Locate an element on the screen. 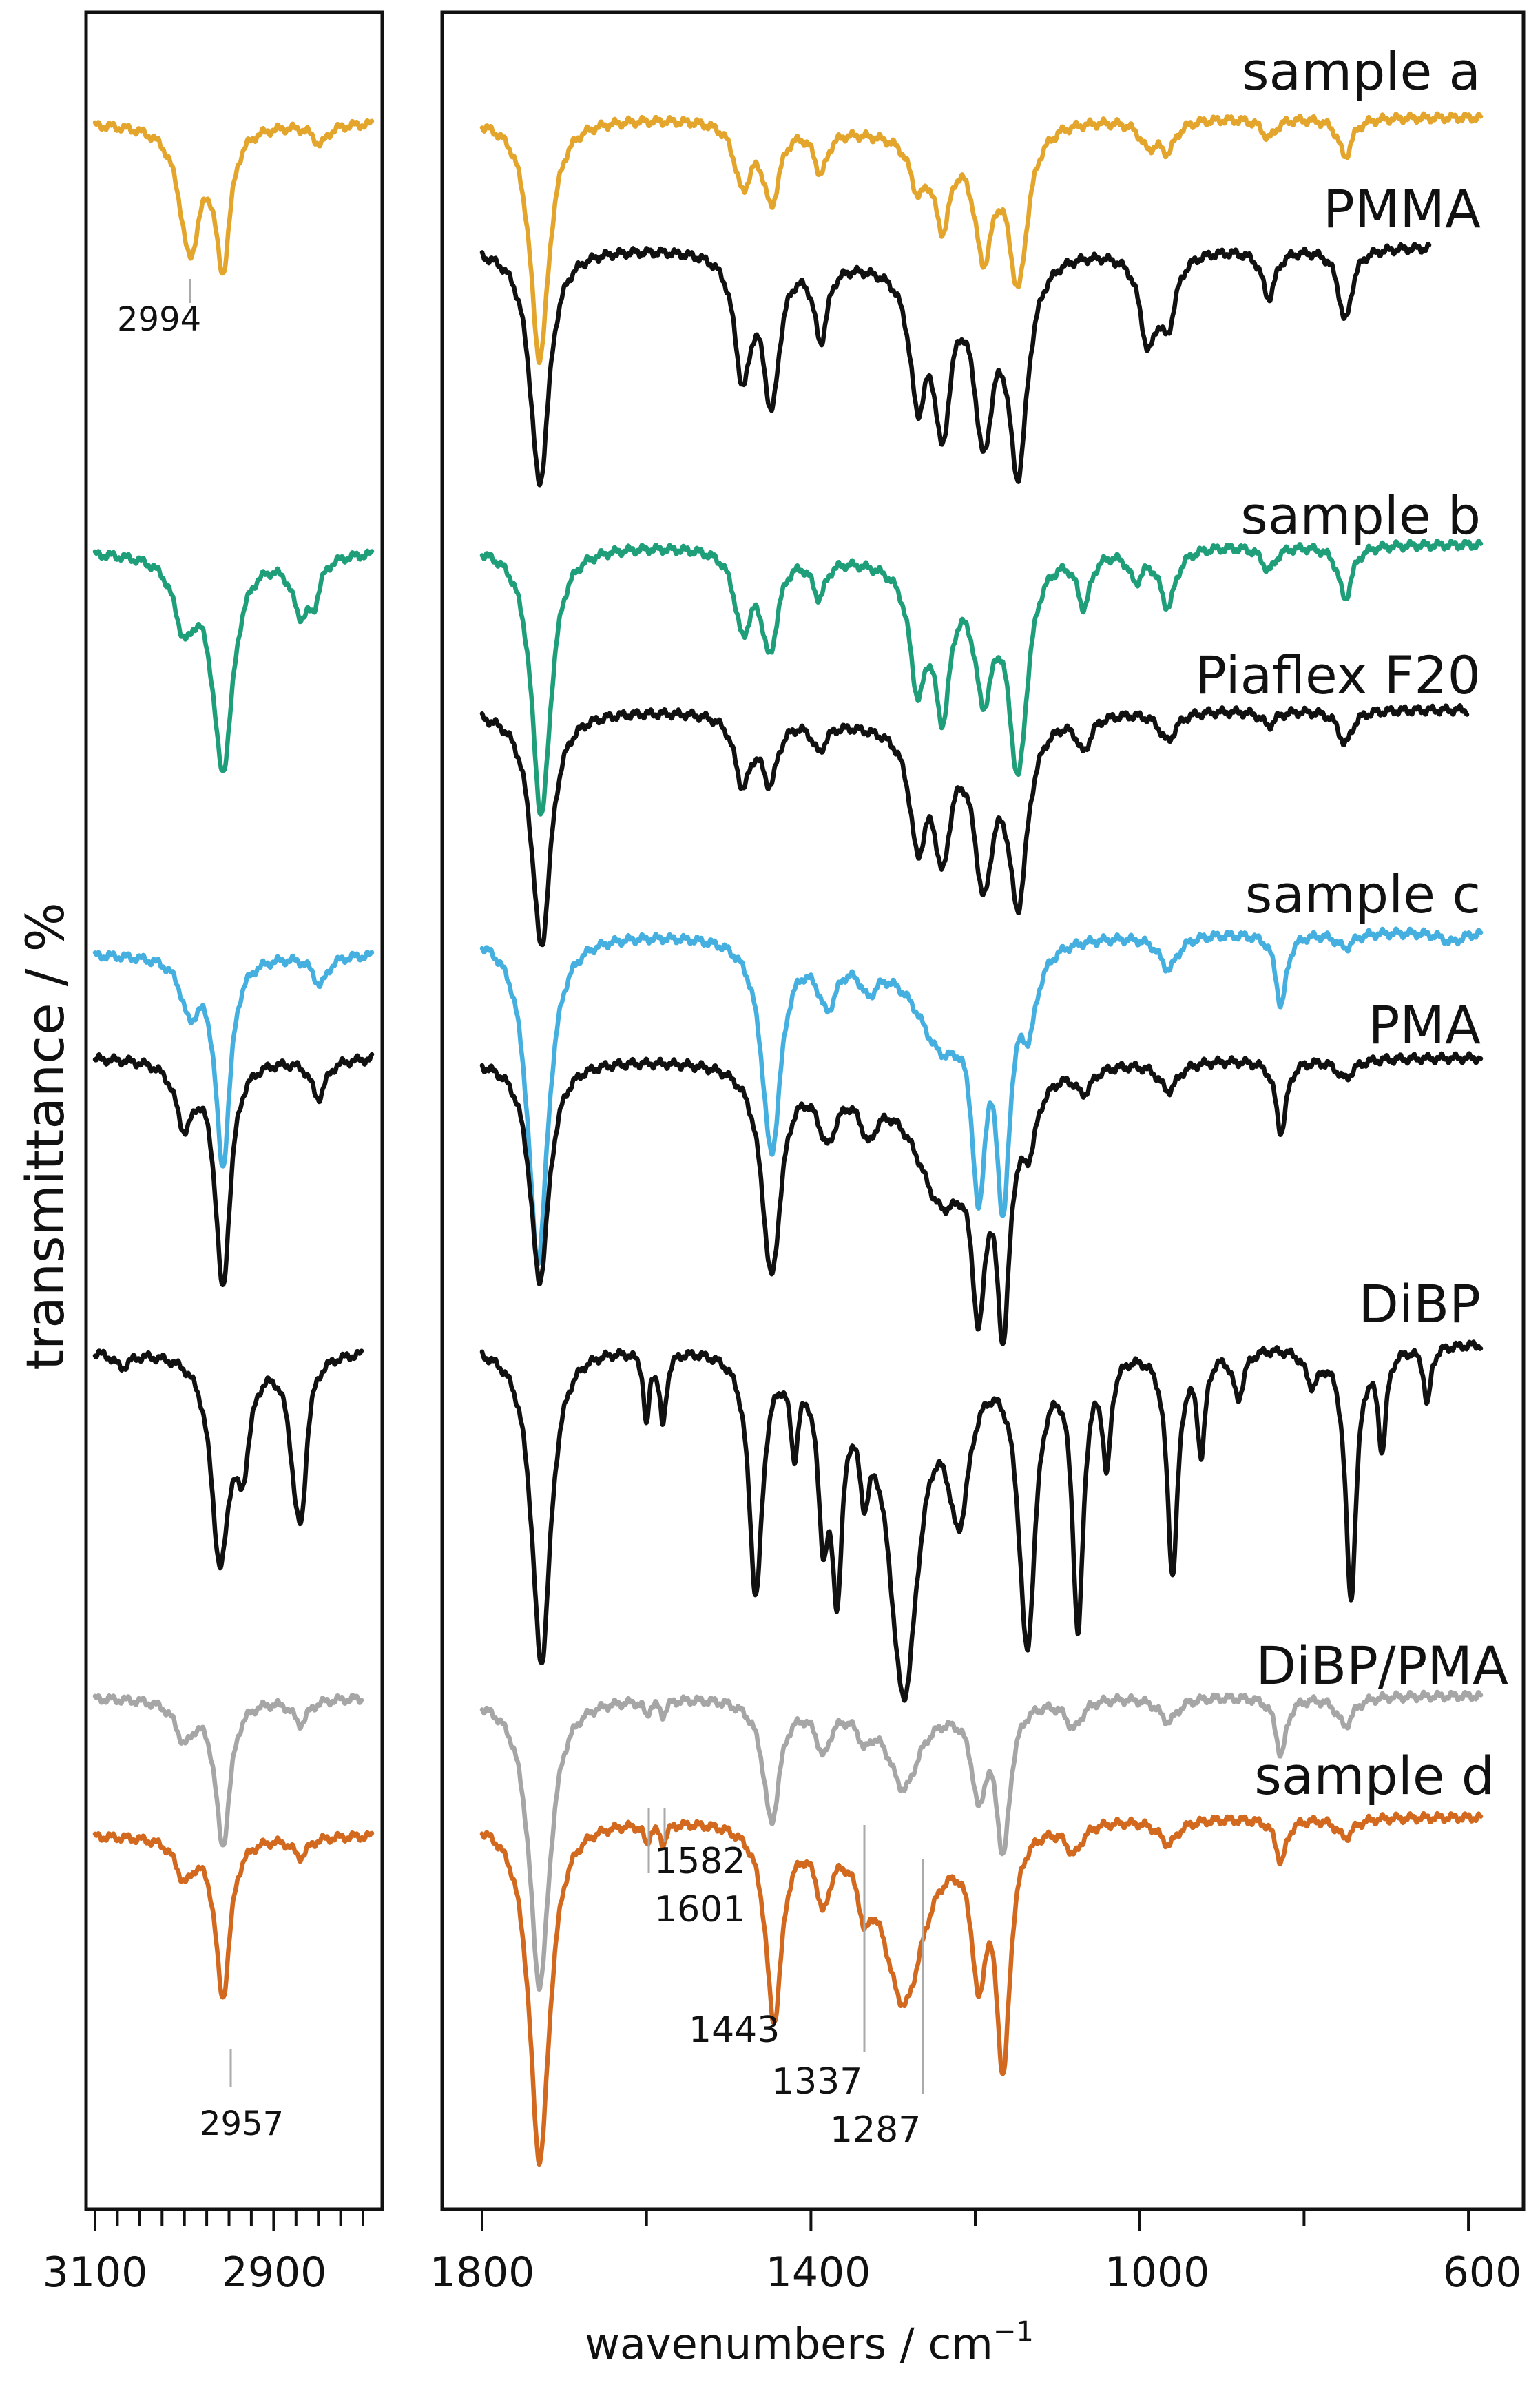  spectrum-left-sample-c is located at coordinates (233, 1059).